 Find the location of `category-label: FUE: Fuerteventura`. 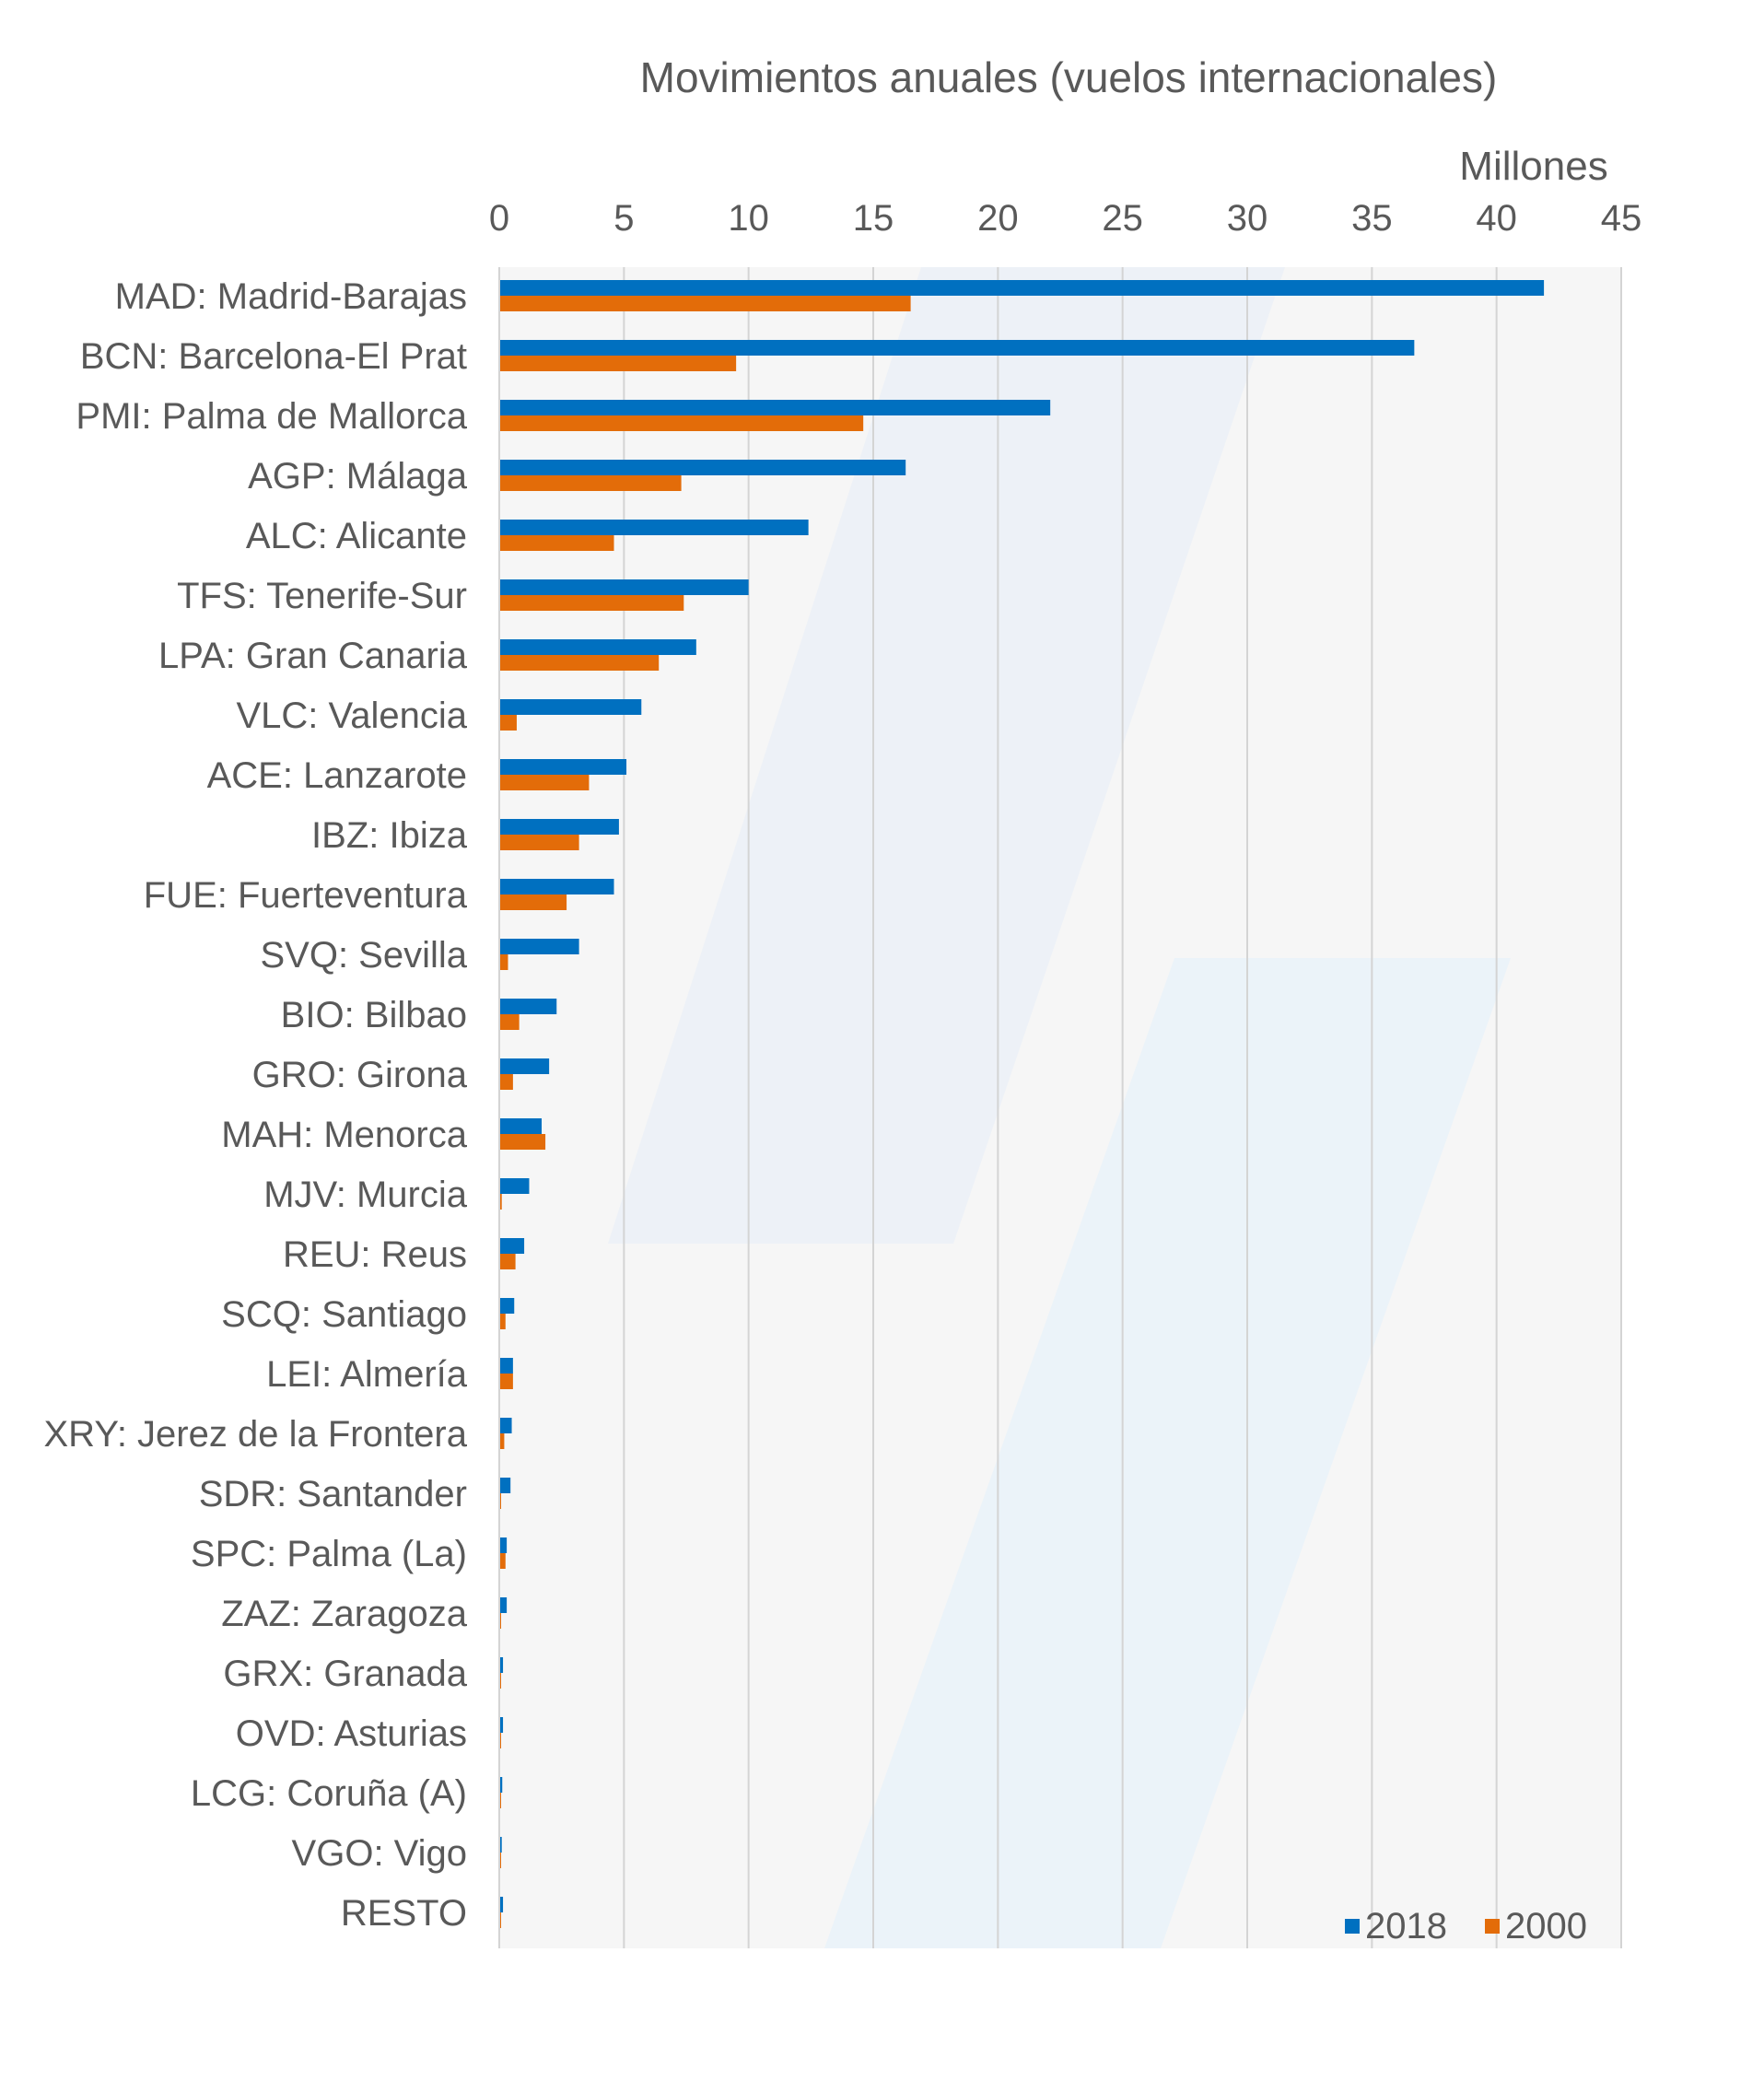

category-label: FUE: Fuerteventura is located at coordinates (306, 896).